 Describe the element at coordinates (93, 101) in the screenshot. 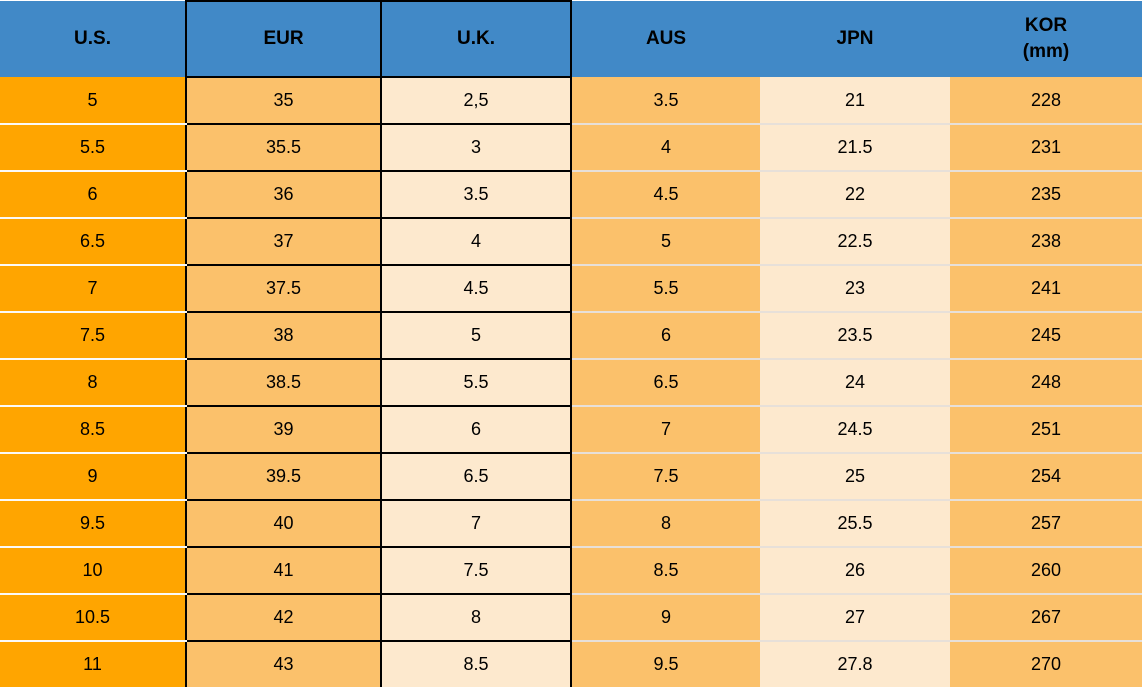

I see `cell-us: 5` at that location.